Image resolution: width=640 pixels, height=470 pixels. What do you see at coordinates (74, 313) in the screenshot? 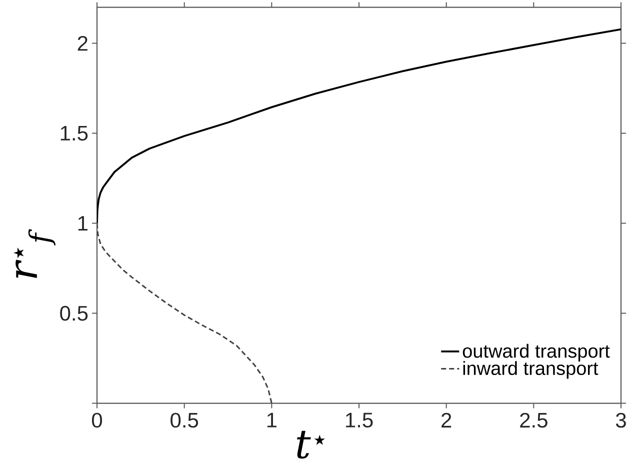
I see `y-tick-label: 0.5` at bounding box center [74, 313].